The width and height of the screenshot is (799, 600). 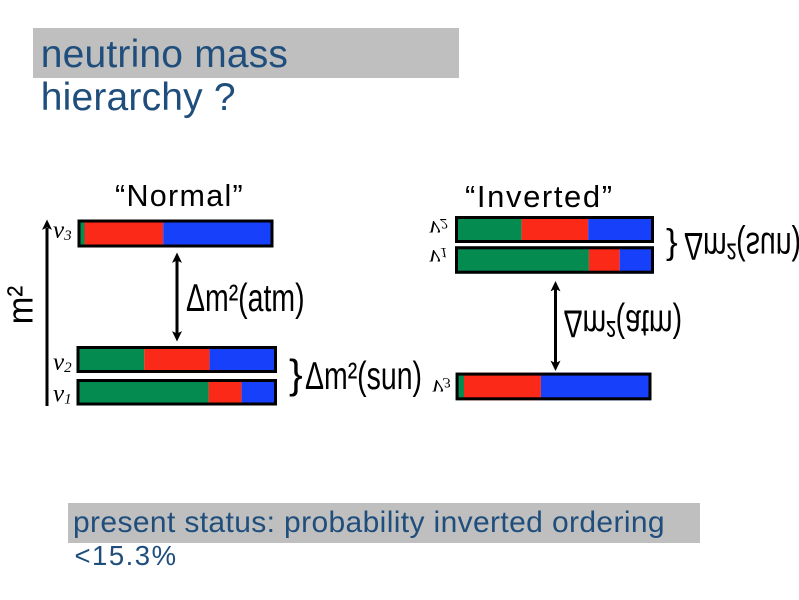 I want to click on svg-text: “Normal”, so click(x=179, y=196).